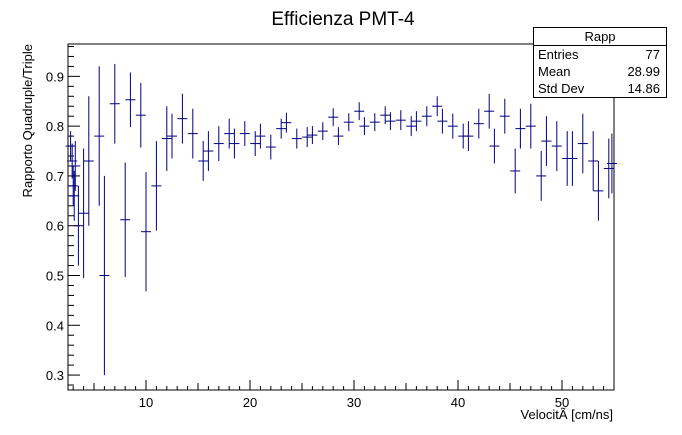 Image resolution: width=682 pixels, height=435 pixels. Describe the element at coordinates (343, 395) in the screenshot. I see `x-axis-ticks: 10 20 30 40 50` at that location.